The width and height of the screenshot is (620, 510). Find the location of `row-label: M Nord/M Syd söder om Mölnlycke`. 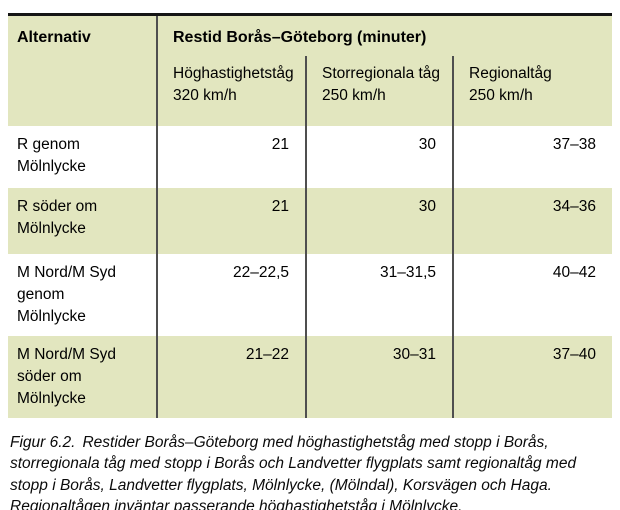

row-label: M Nord/M Syd söder om Mölnlycke is located at coordinates (83, 376).